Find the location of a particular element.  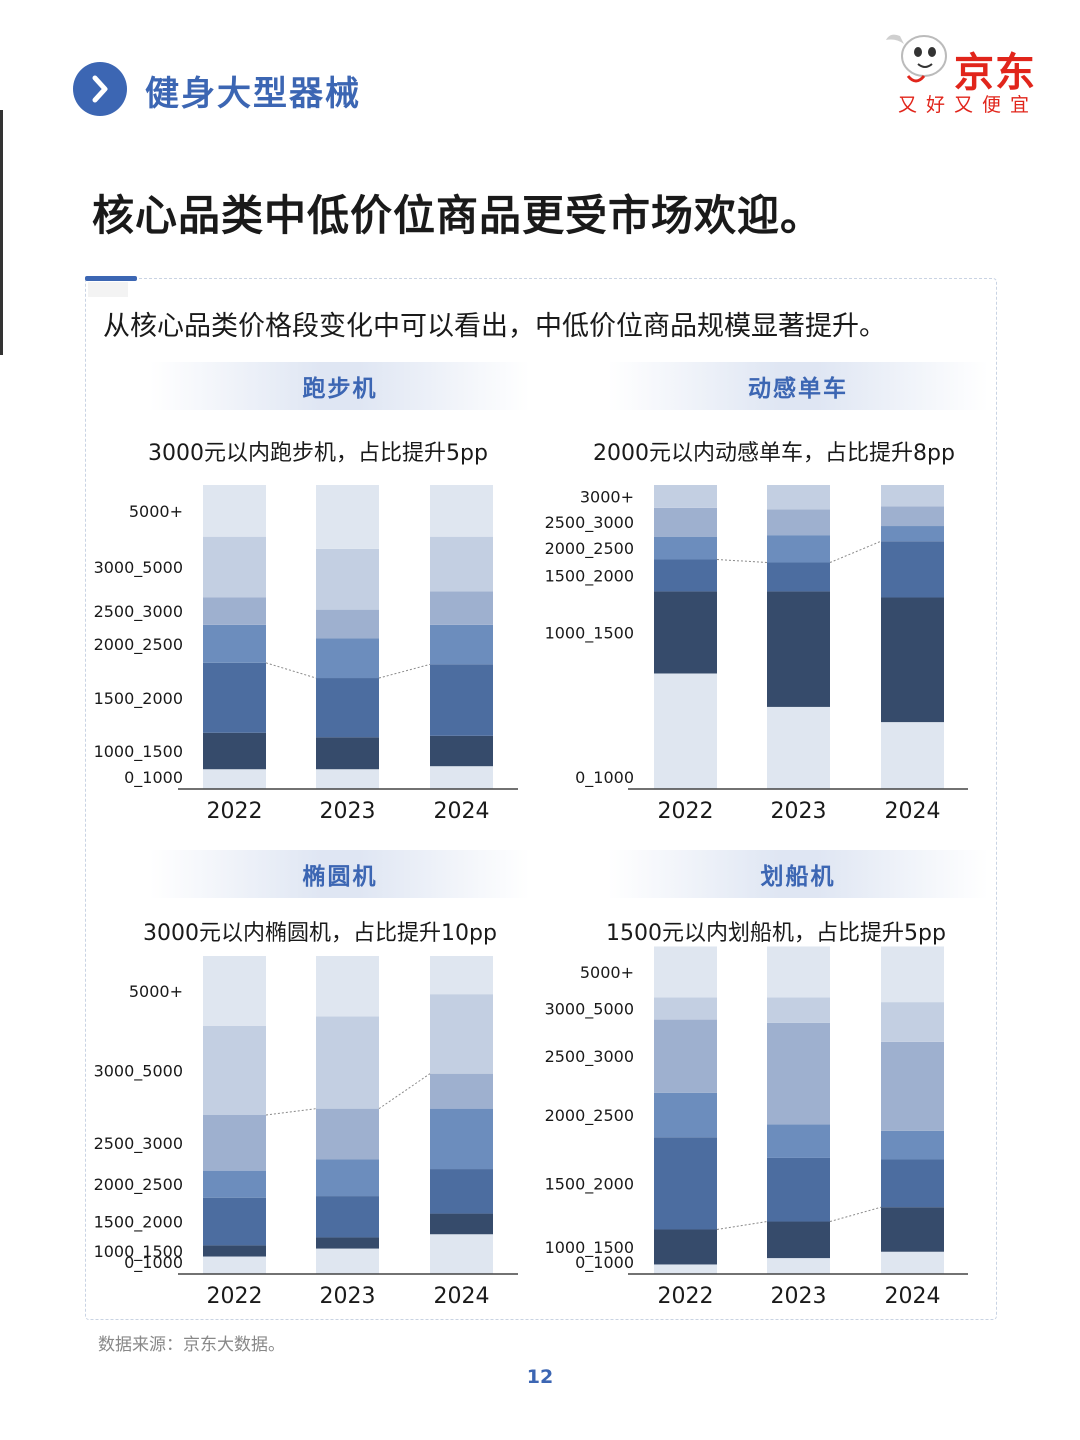

segment-label: 5000+ is located at coordinates (156, 991).